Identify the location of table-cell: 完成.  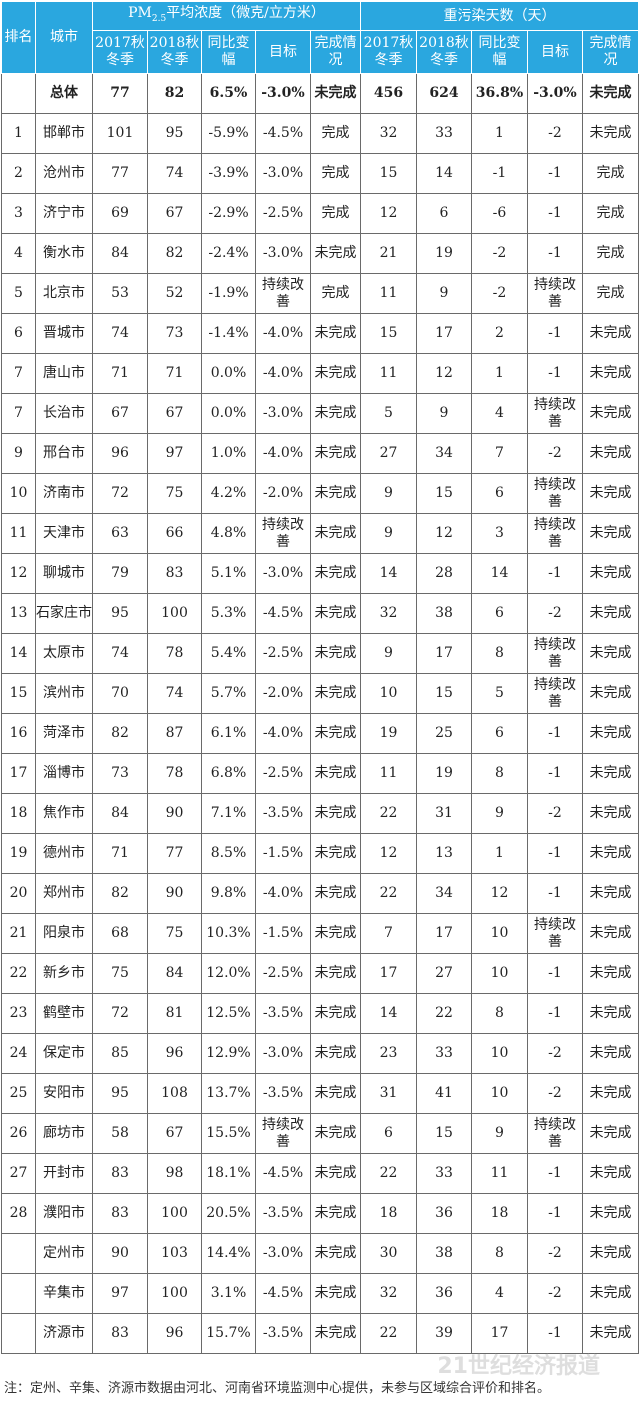
(610, 213).